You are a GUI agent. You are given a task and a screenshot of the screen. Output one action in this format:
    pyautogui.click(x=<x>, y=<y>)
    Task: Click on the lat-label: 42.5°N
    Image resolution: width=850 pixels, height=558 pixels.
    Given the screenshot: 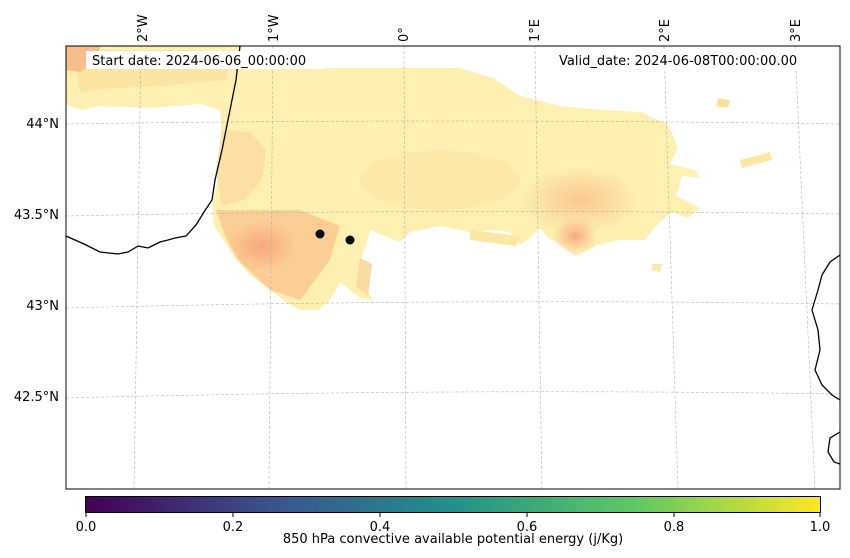 What is the action you would take?
    pyautogui.click(x=36, y=397)
    